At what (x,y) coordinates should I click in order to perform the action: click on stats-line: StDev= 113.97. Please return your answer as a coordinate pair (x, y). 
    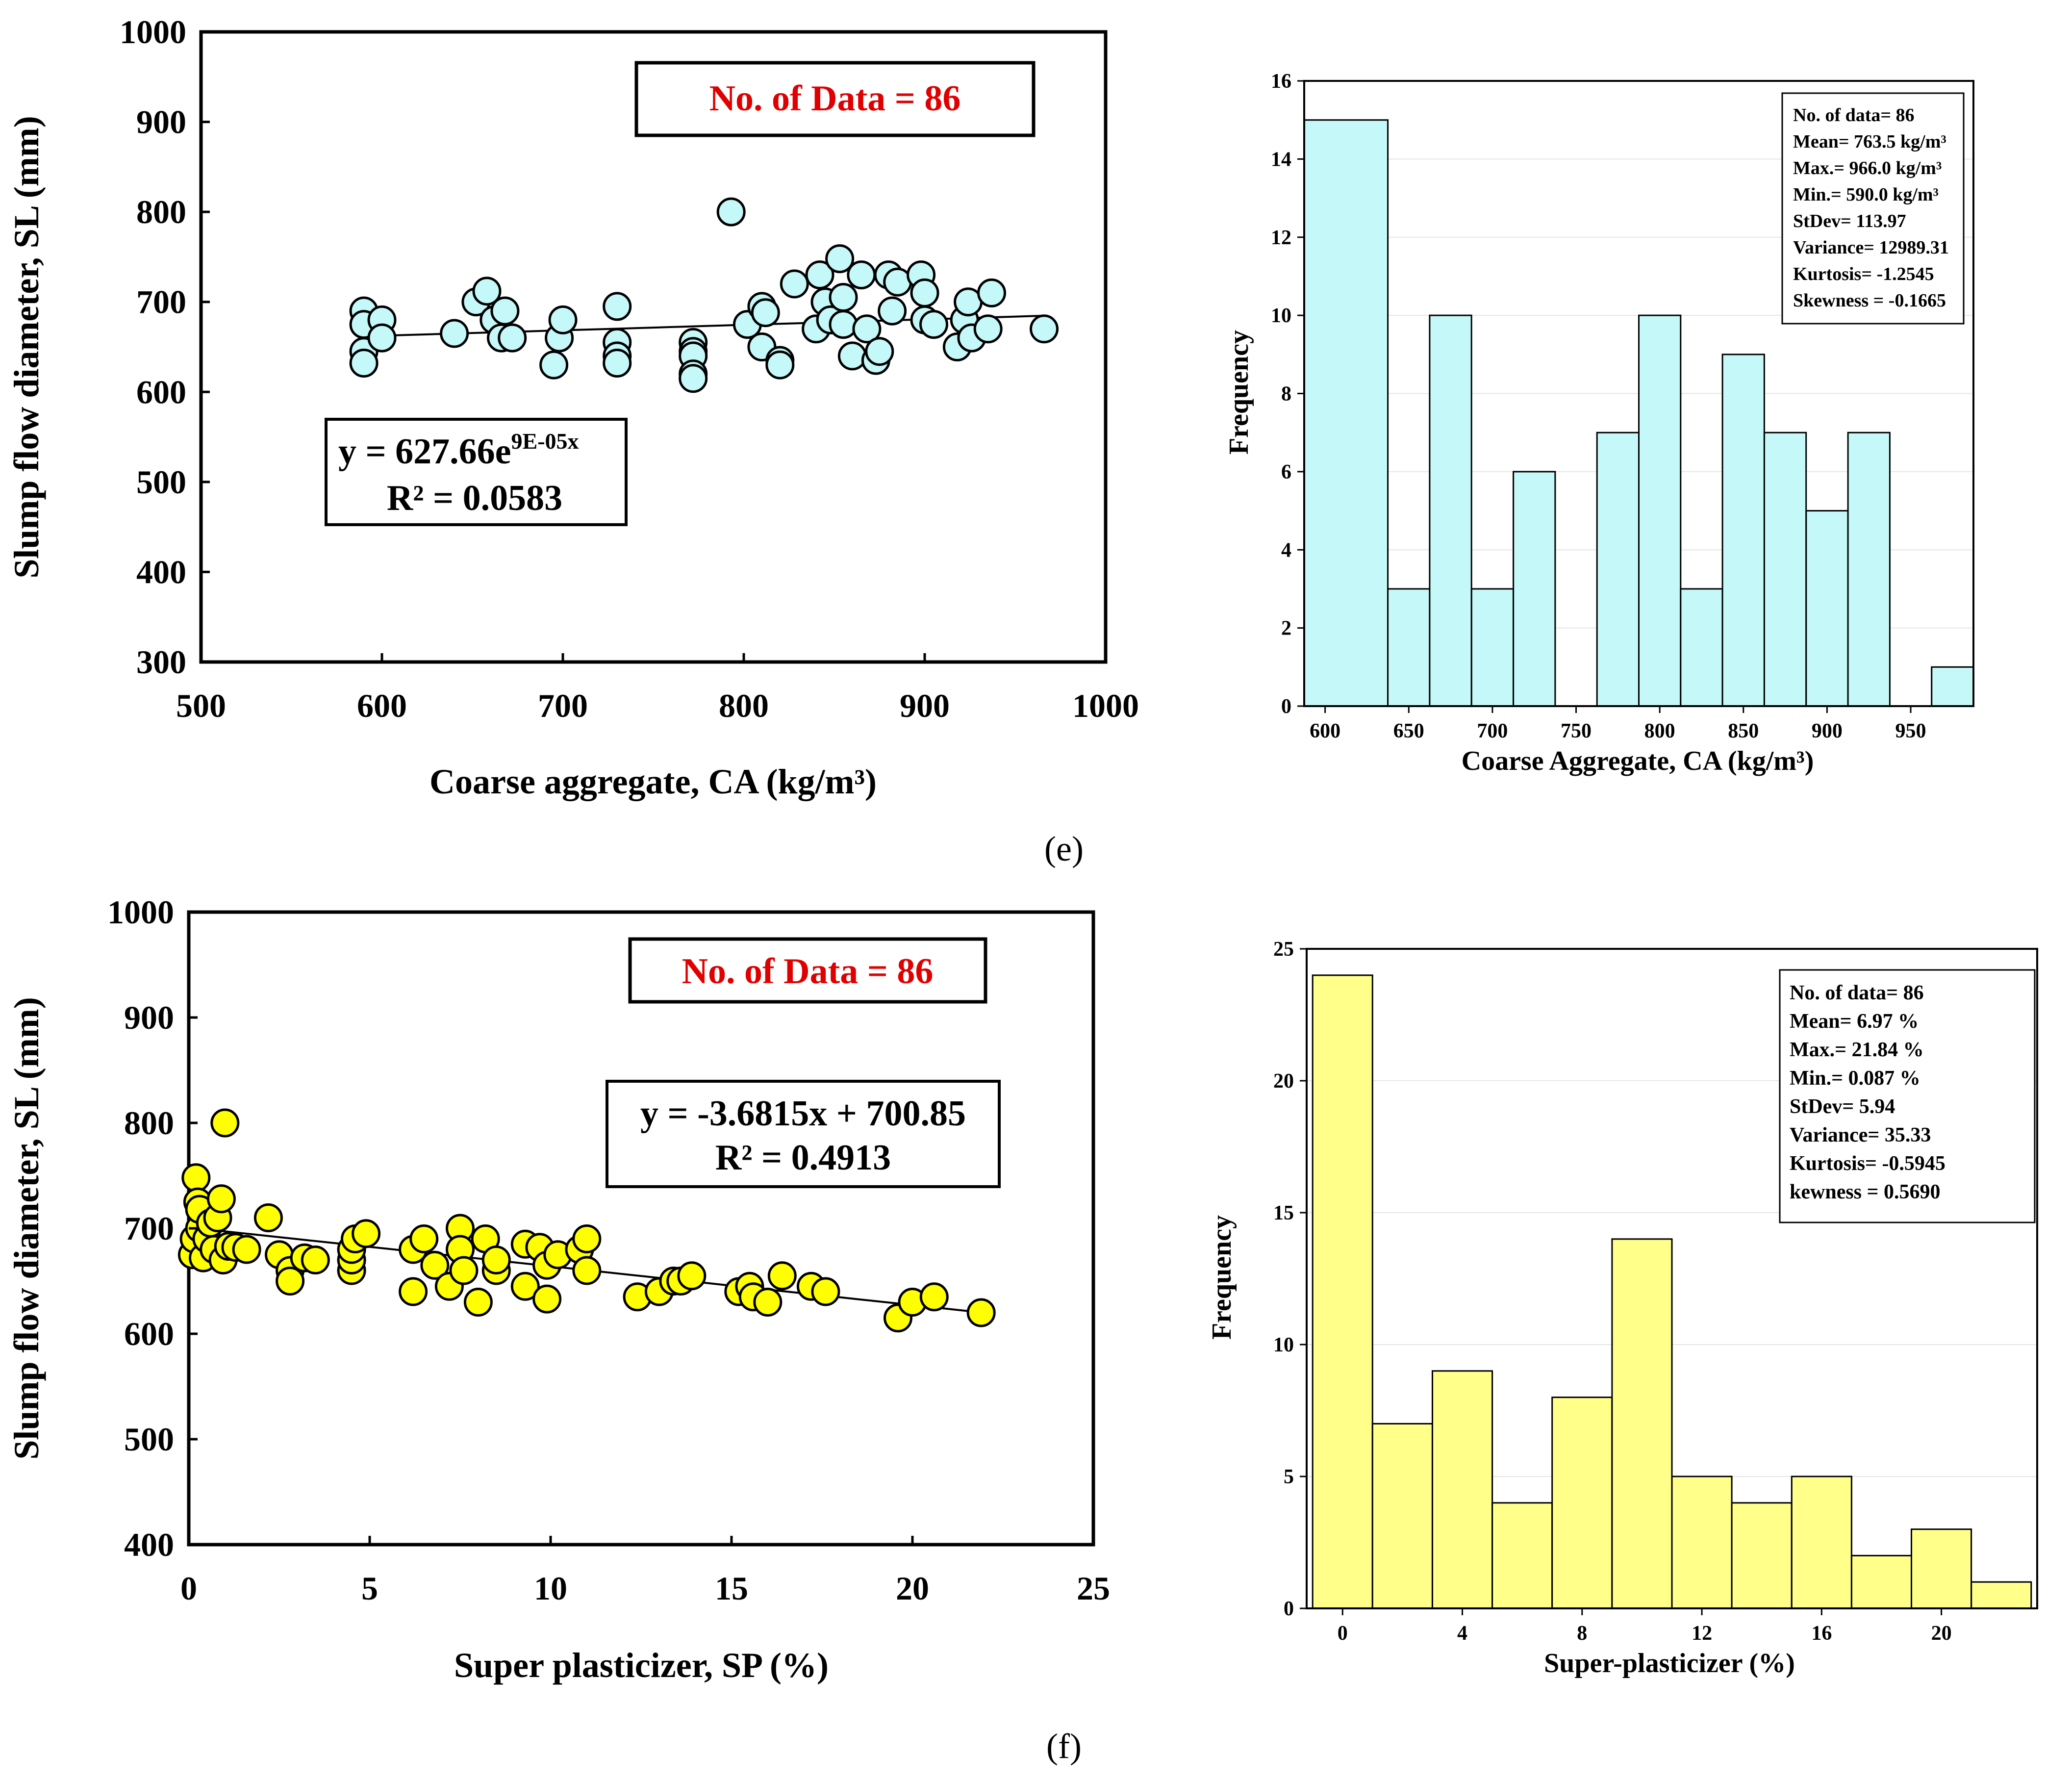
    Looking at the image, I should click on (1850, 221).